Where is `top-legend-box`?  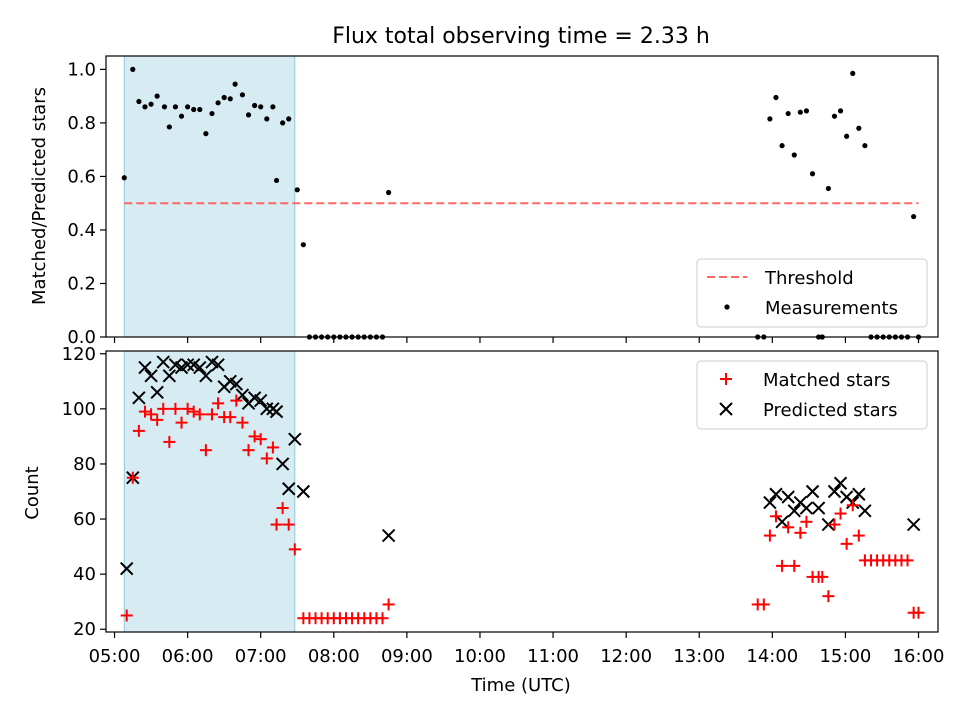
top-legend-box is located at coordinates (812, 293).